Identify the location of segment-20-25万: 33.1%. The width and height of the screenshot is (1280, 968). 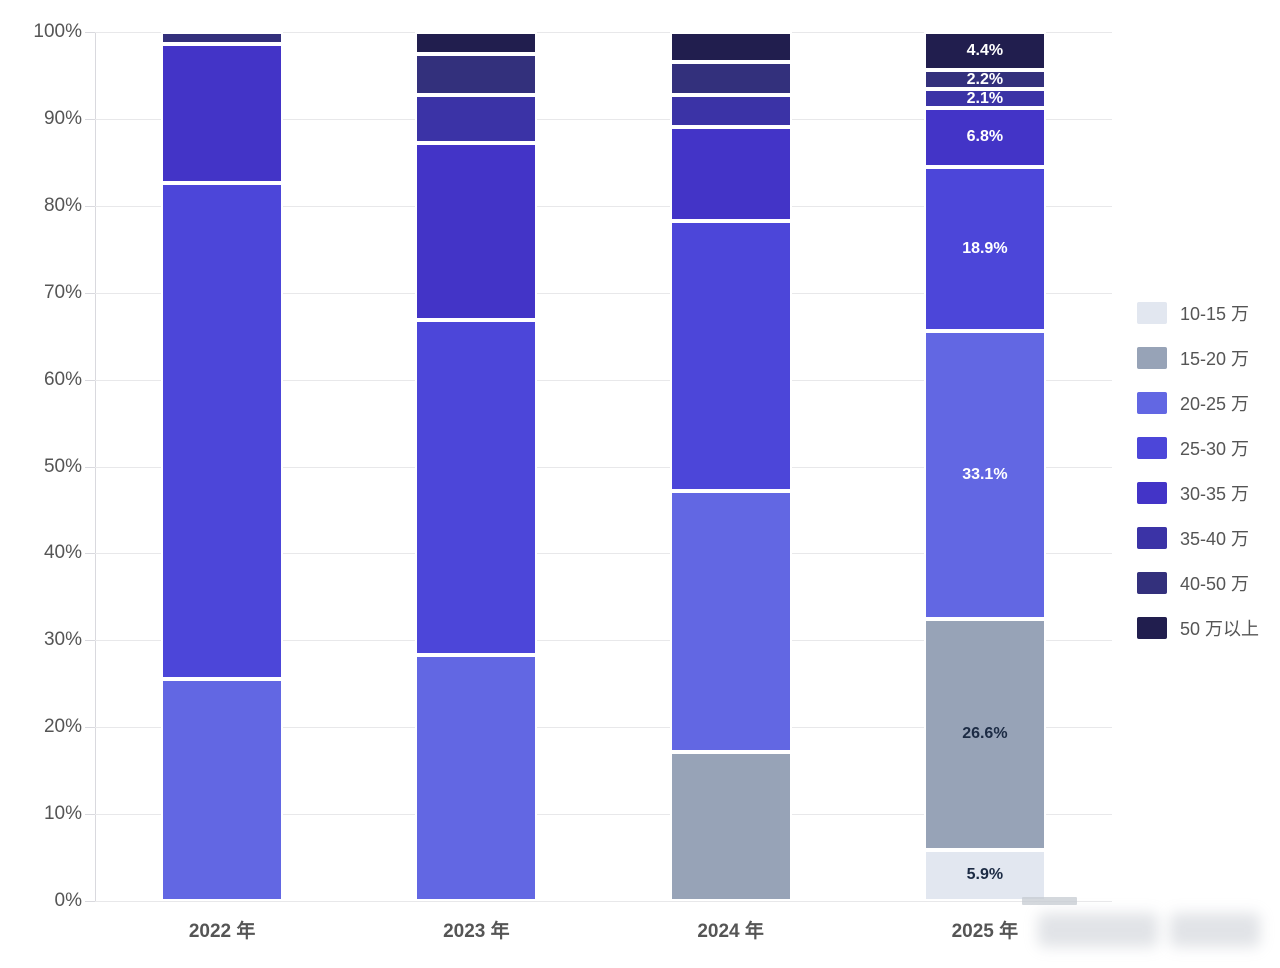
(984, 474).